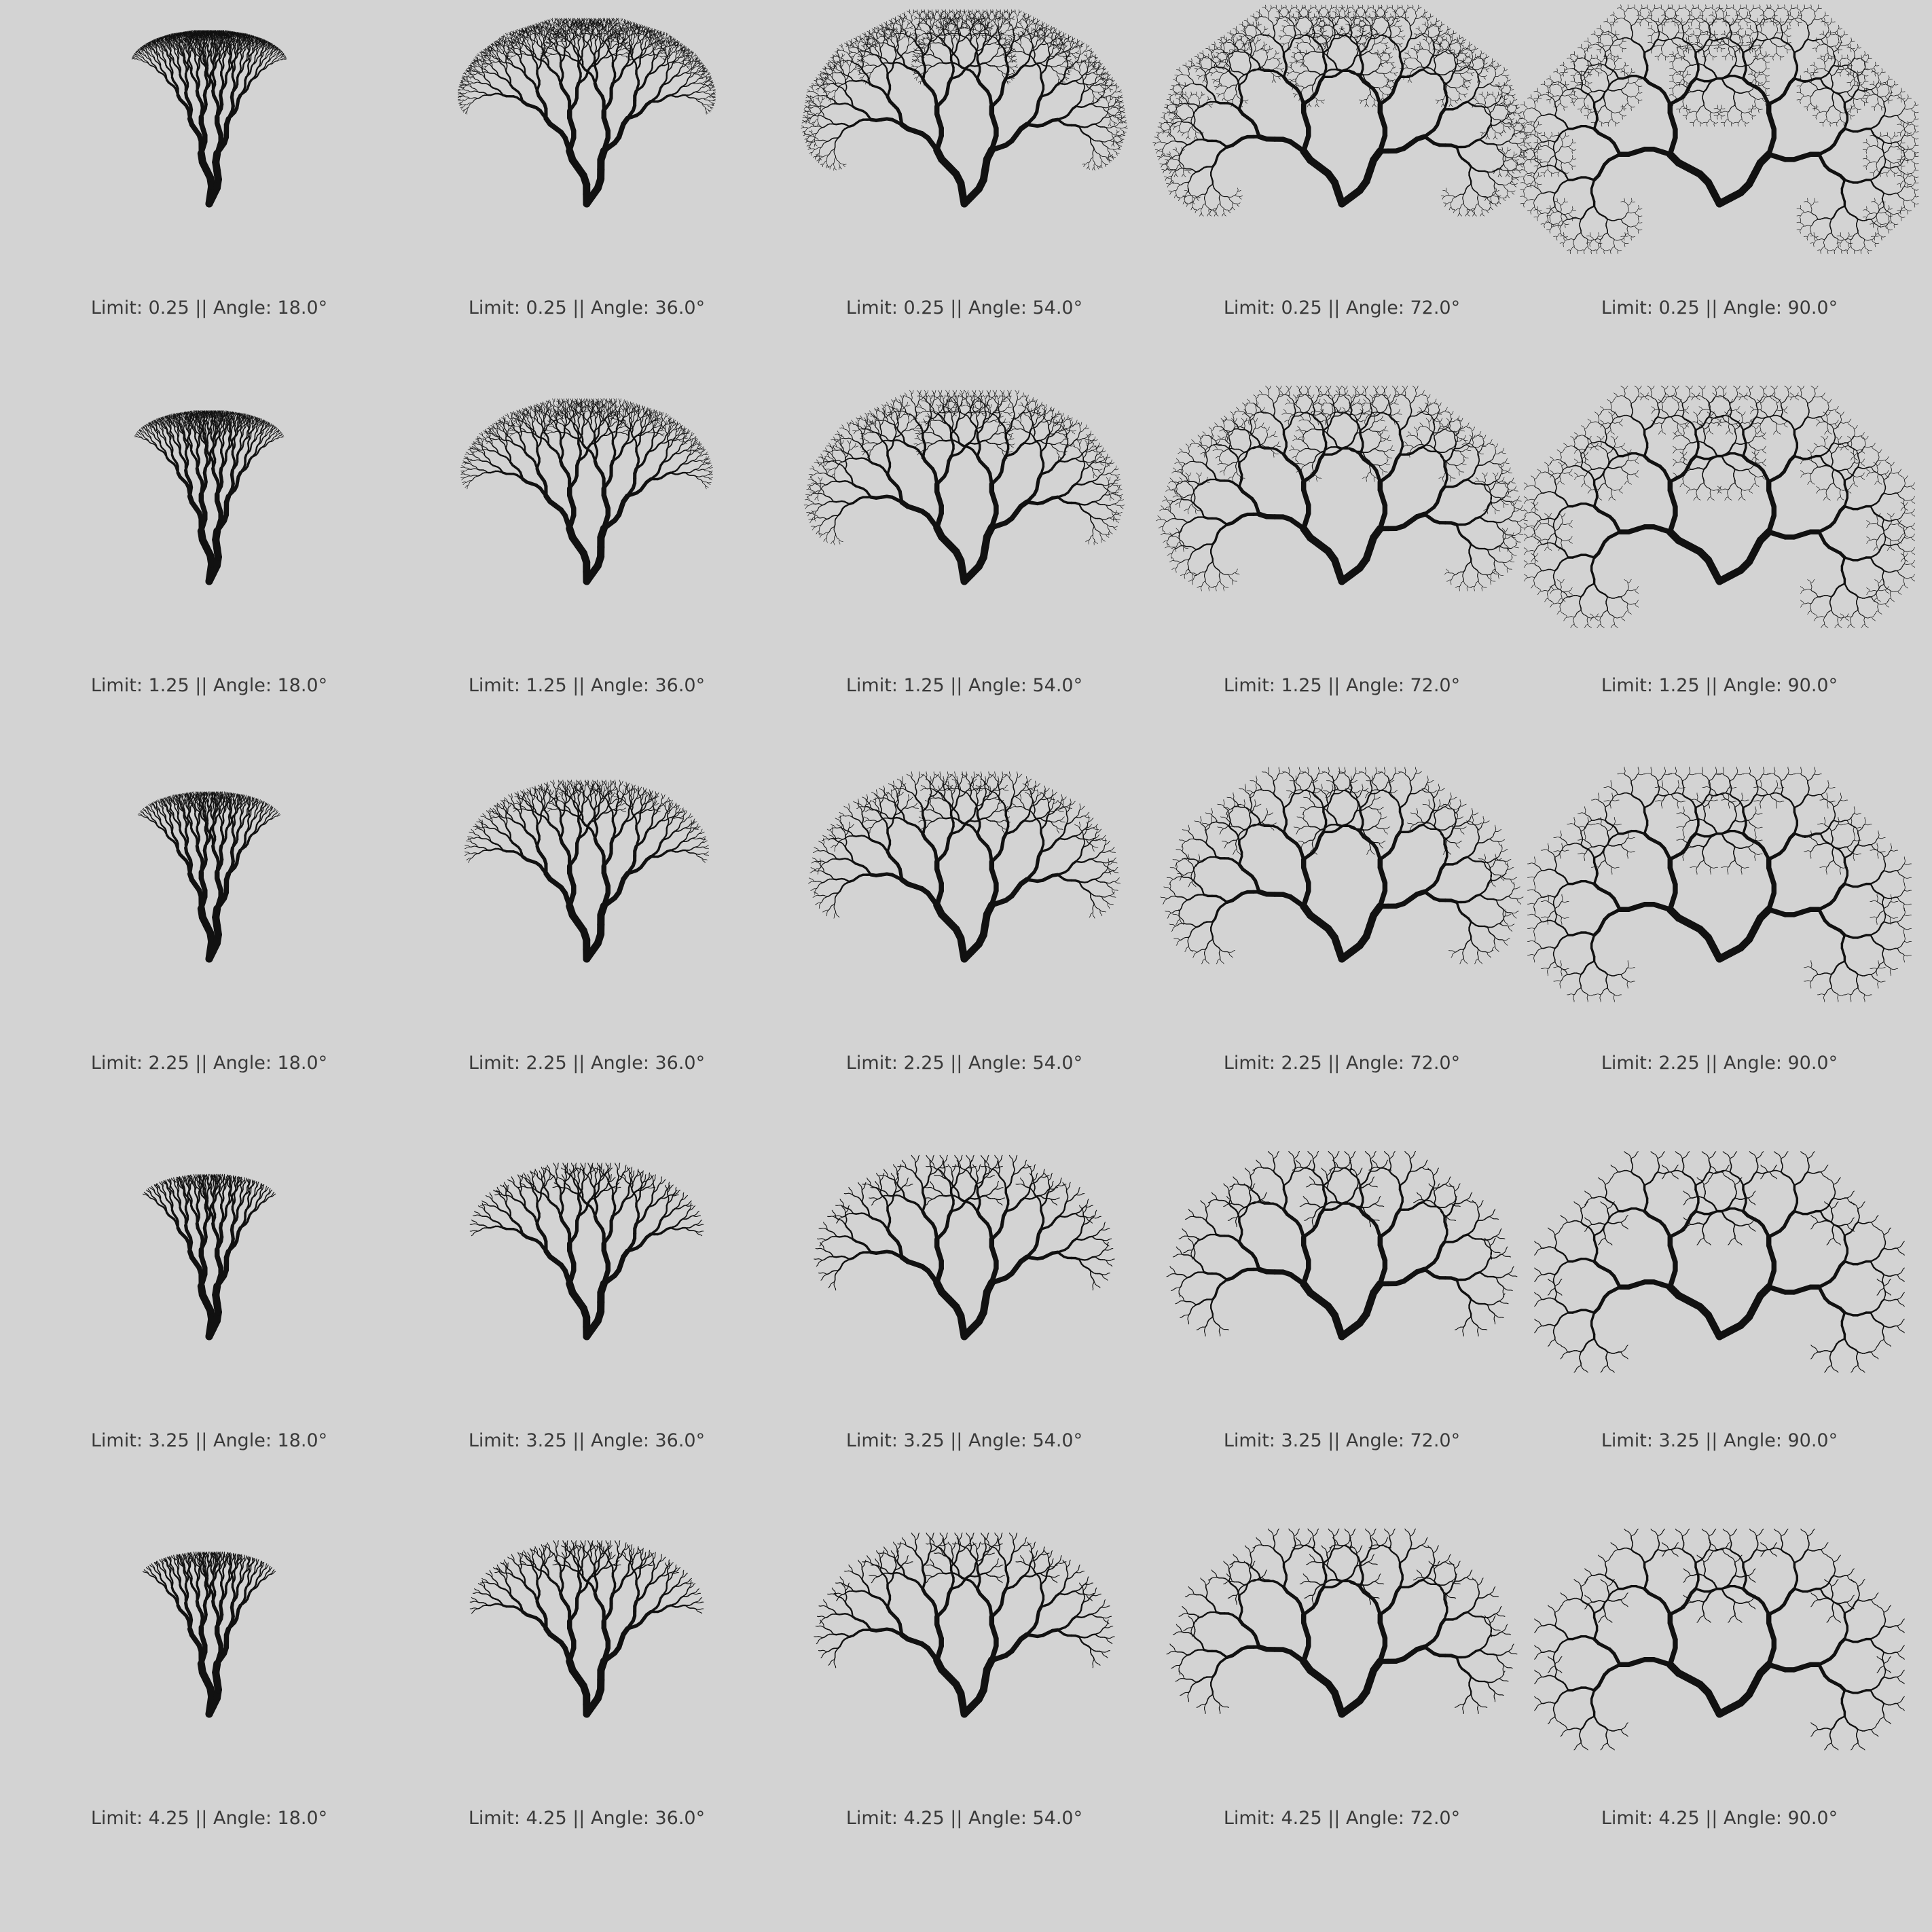 The width and height of the screenshot is (1932, 1932). Describe the element at coordinates (587, 1440) in the screenshot. I see `panel-caption: Limit: 3.25 || Angle: 36.0°` at that location.